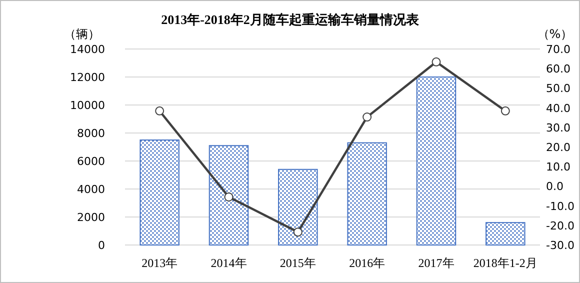 This screenshot has height=283, width=580. Describe the element at coordinates (558, 49) in the screenshot. I see `y2-tick-label: 70.0` at that location.